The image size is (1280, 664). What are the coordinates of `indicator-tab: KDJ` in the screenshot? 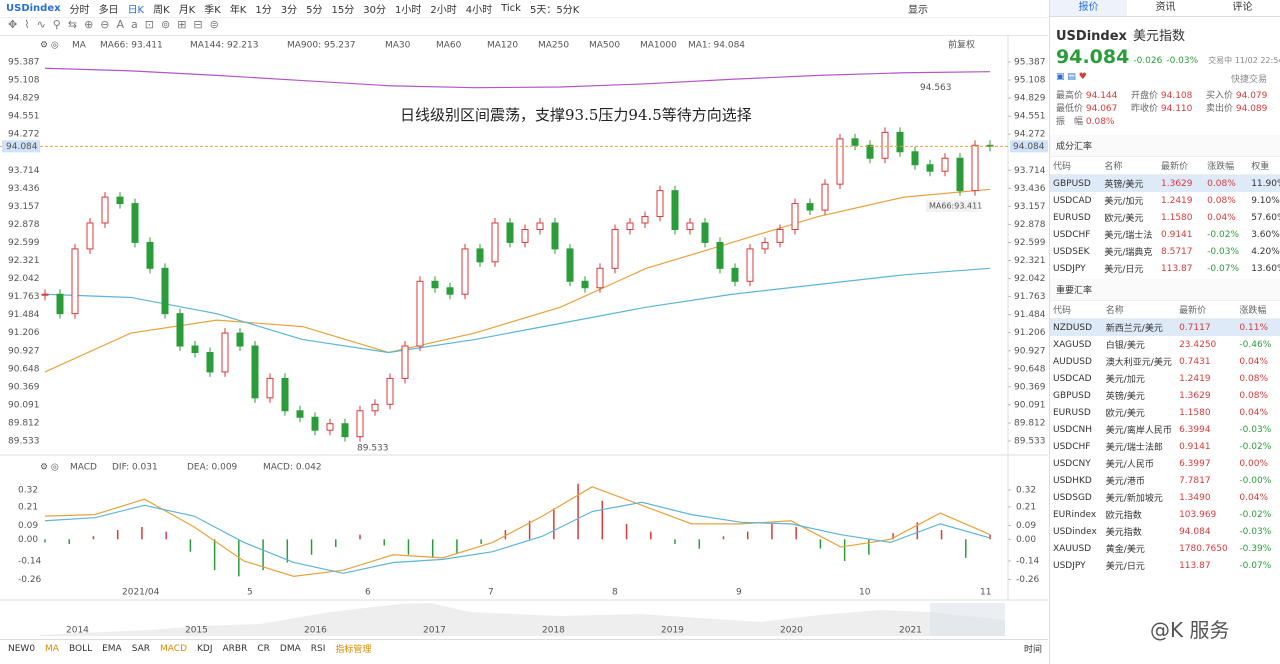 It's located at (205, 648).